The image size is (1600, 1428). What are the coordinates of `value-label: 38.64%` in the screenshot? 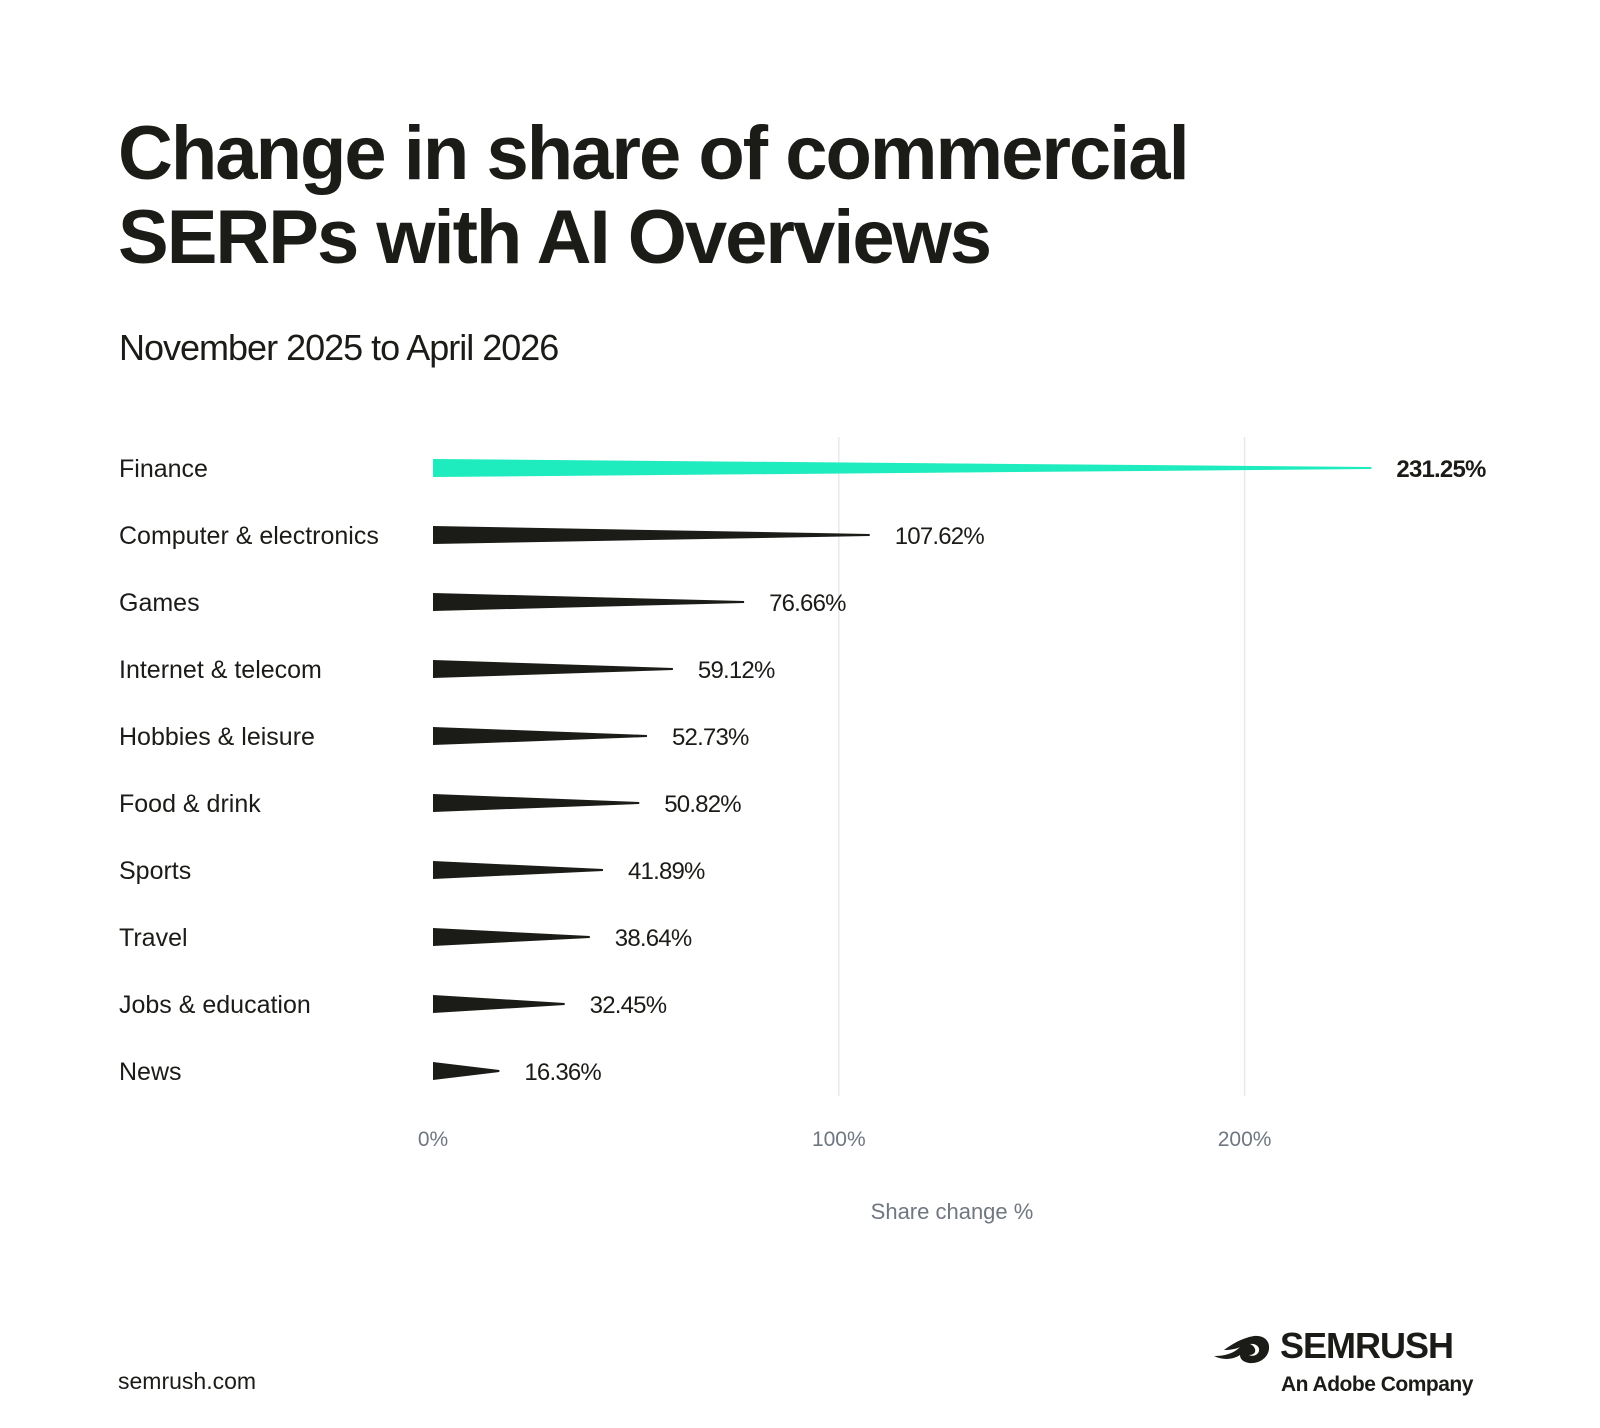 It's located at (653, 938).